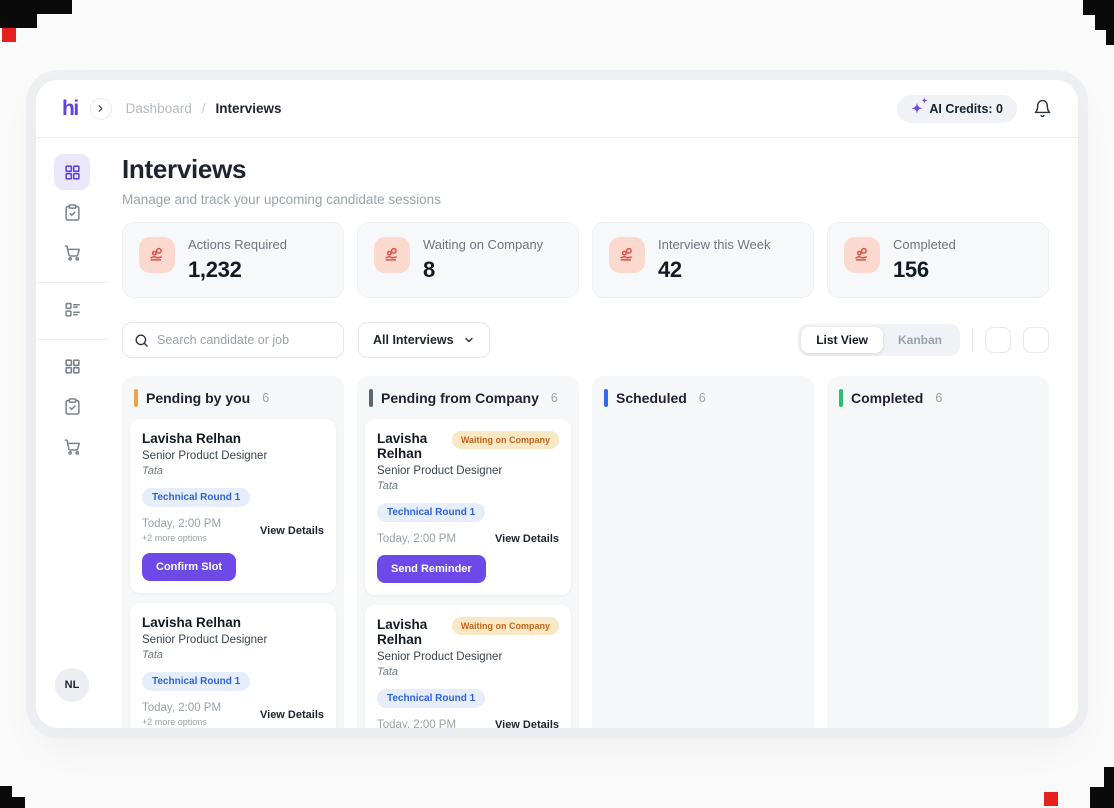  Describe the element at coordinates (184, 169) in the screenshot. I see `page-title: Interviews` at that location.